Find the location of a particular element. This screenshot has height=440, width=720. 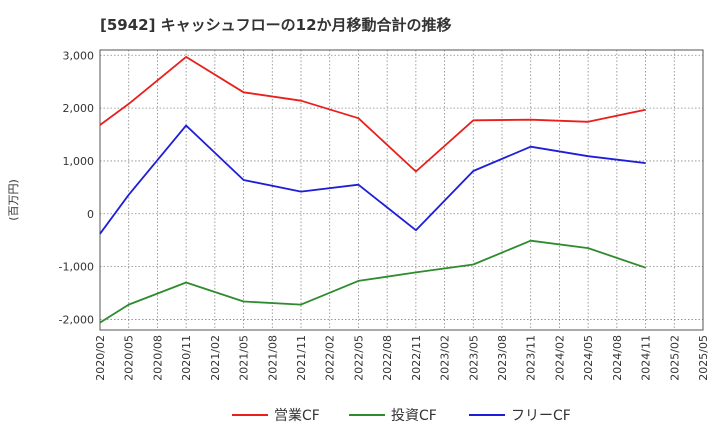

x-tick-label: 2022/05 is located at coordinates (358, 358).